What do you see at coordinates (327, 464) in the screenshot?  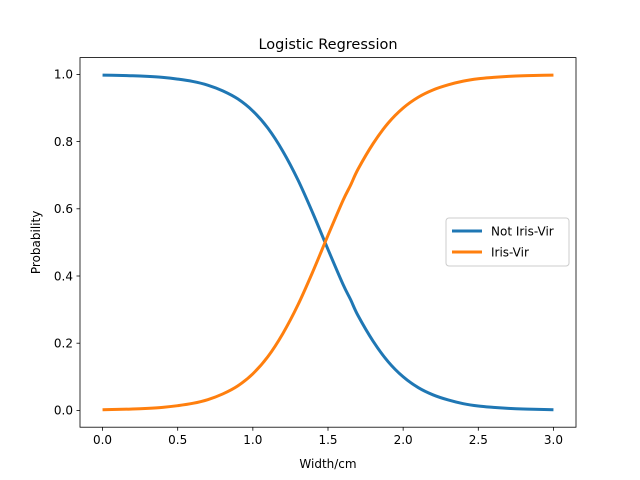 I see `x-axis-label: Width/cm` at bounding box center [327, 464].